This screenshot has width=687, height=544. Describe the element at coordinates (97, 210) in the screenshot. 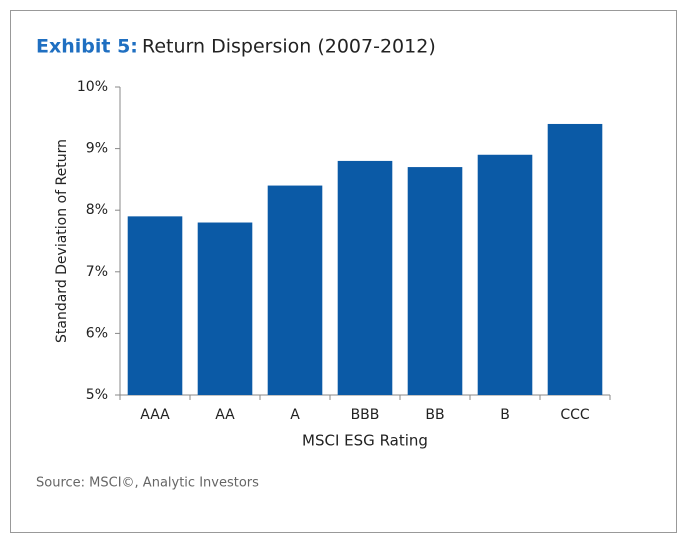

I see `y-tick-label: 8%` at that location.